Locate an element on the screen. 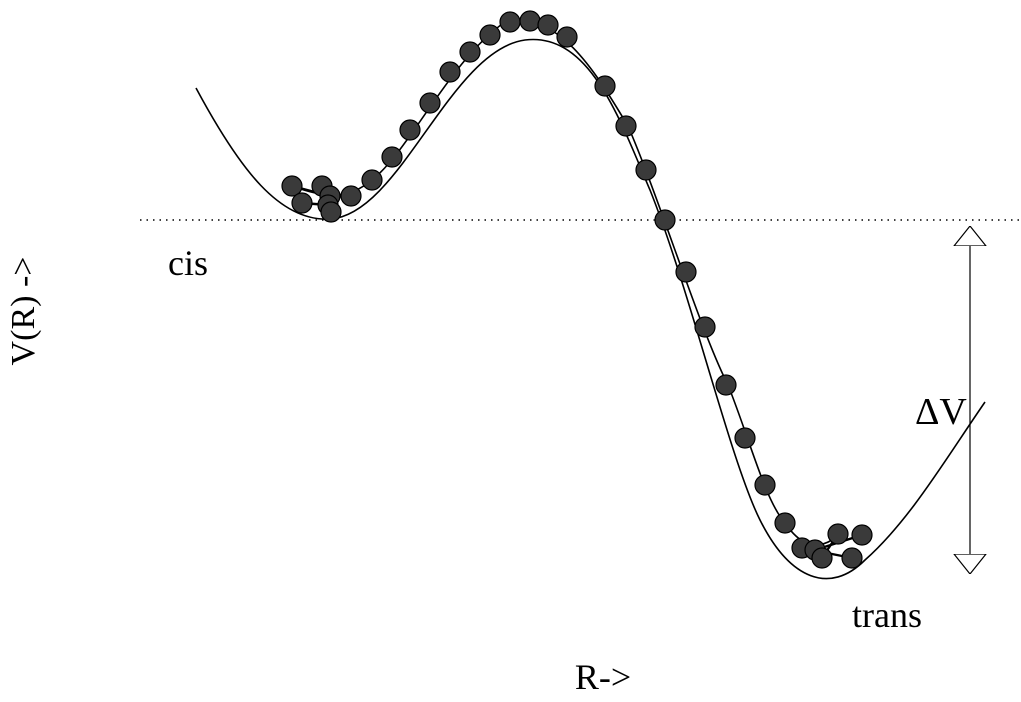  cis-label: cis is located at coordinates (188, 263).